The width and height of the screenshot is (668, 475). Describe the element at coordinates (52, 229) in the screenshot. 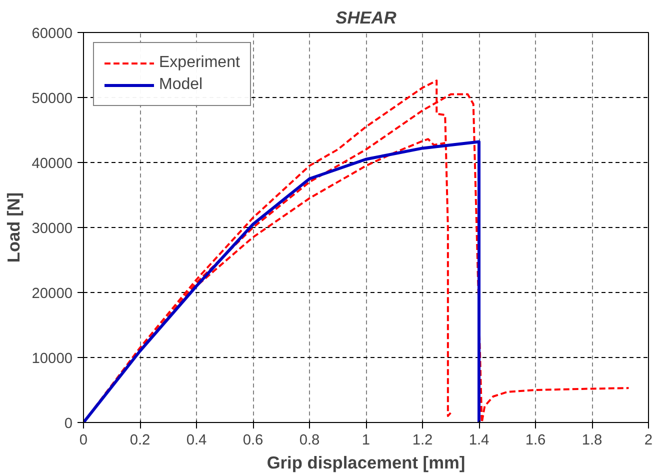

I see `y-tick-label: 30000` at that location.